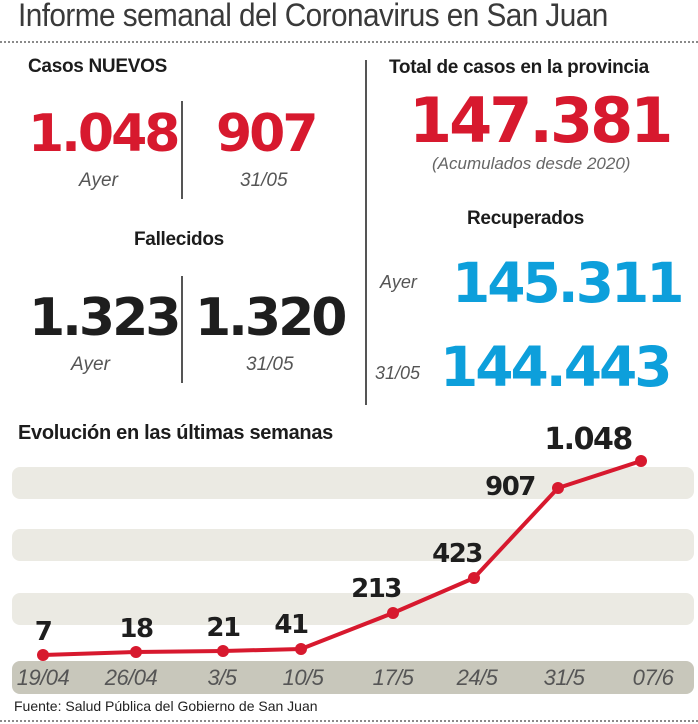 Image resolution: width=698 pixels, height=724 pixels. Describe the element at coordinates (526, 218) in the screenshot. I see `recuperados-heading: Recuperados` at that location.